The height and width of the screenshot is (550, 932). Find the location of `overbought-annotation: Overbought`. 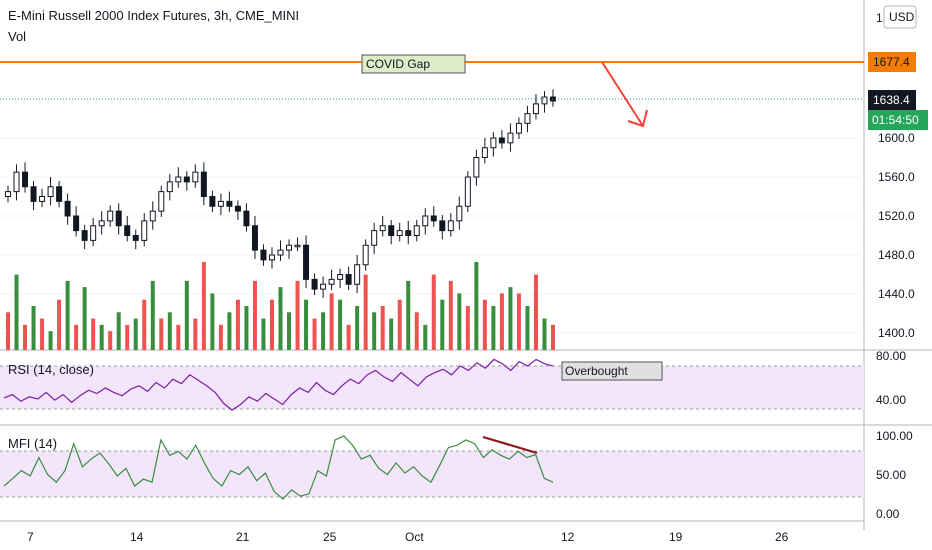

overbought-annotation: Overbought is located at coordinates (612, 371).